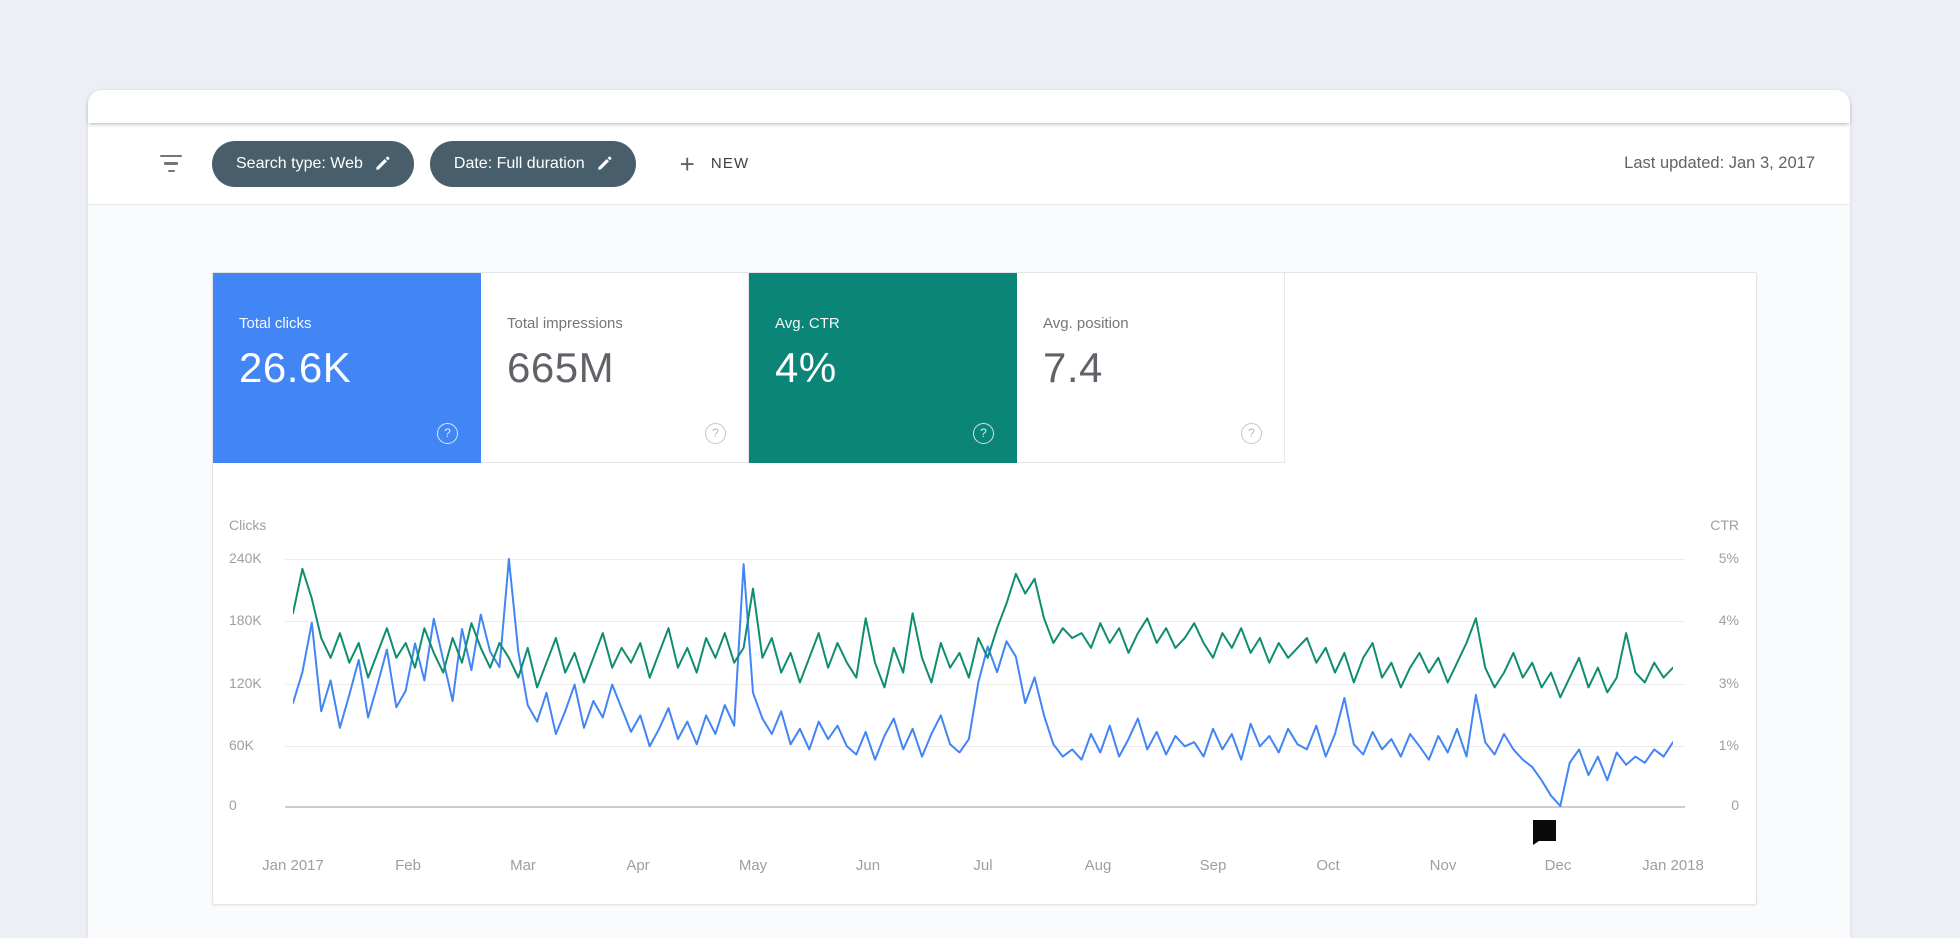  I want to click on new-filter-label: NEW, so click(730, 163).